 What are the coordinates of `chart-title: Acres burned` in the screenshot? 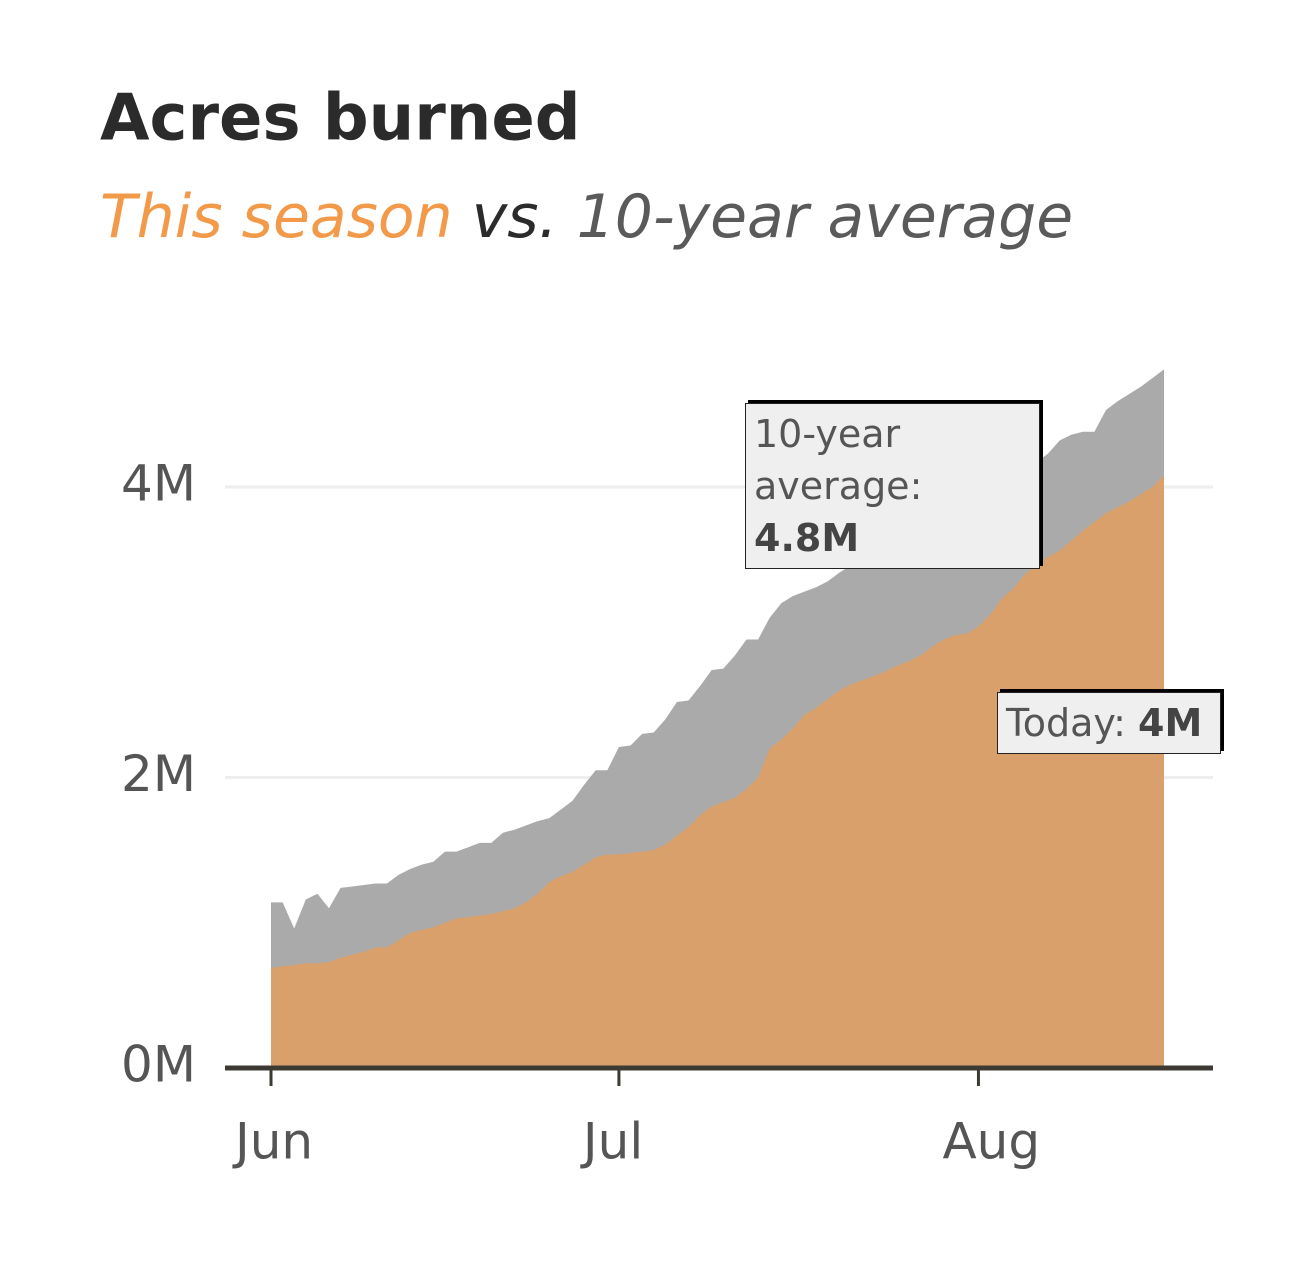 It's located at (340, 119).